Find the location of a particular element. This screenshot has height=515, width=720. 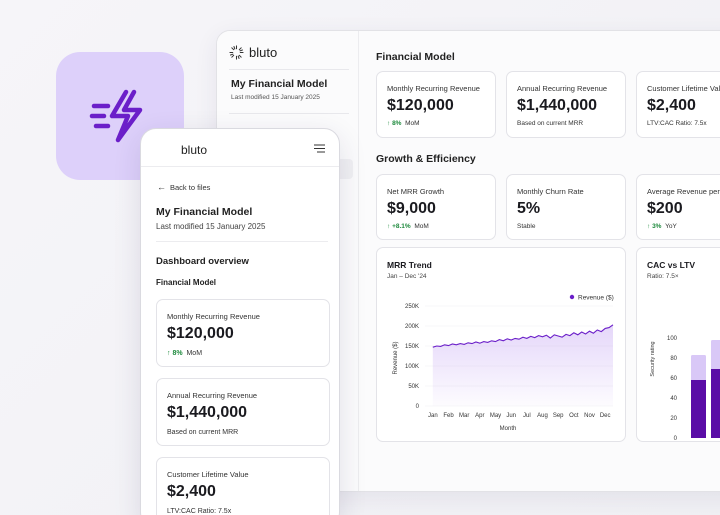

y-tick-label: 40 is located at coordinates (673, 399).